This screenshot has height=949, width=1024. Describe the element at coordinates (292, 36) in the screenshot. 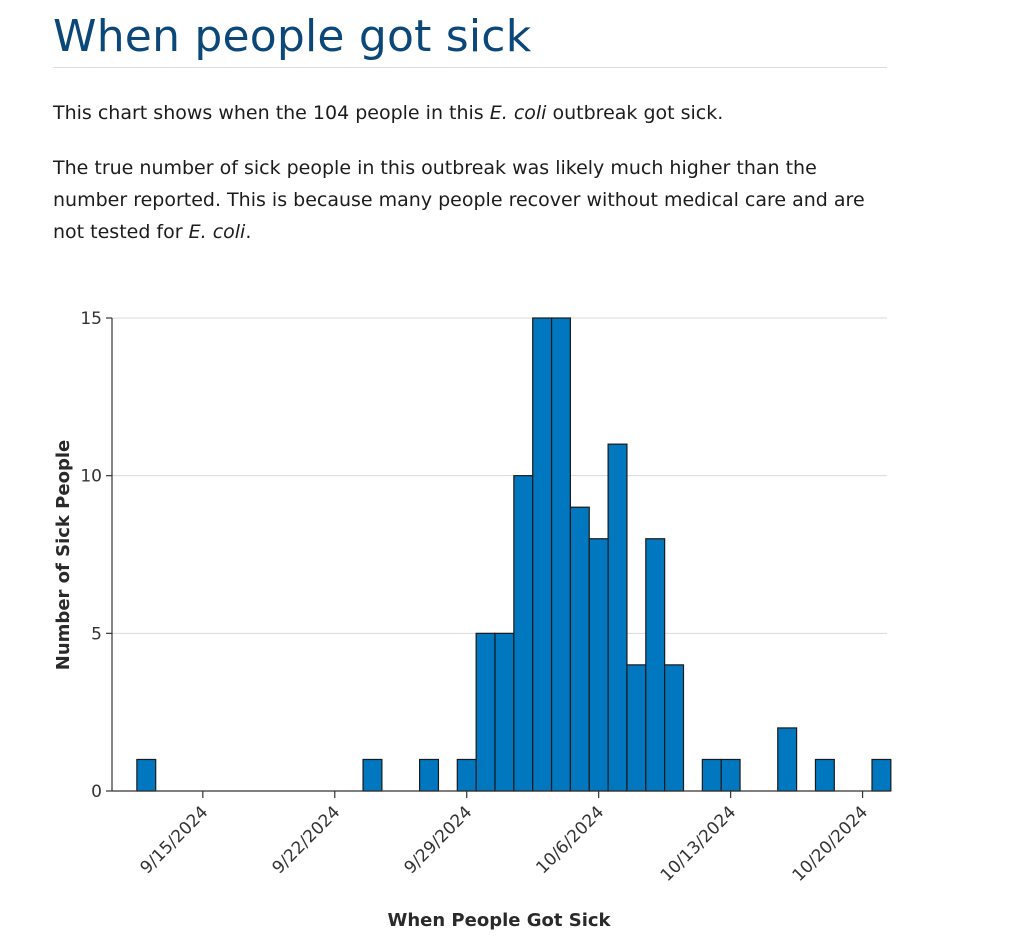

I see `page-title: When people got sick` at that location.